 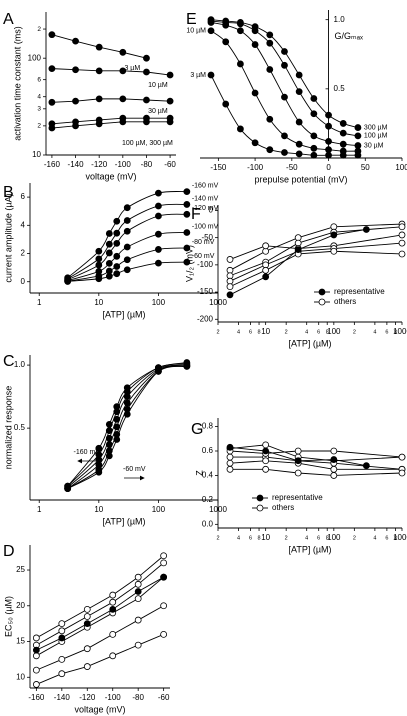 I want to click on y-axis-label: V₁/₂ (mV), so click(x=189, y=263).